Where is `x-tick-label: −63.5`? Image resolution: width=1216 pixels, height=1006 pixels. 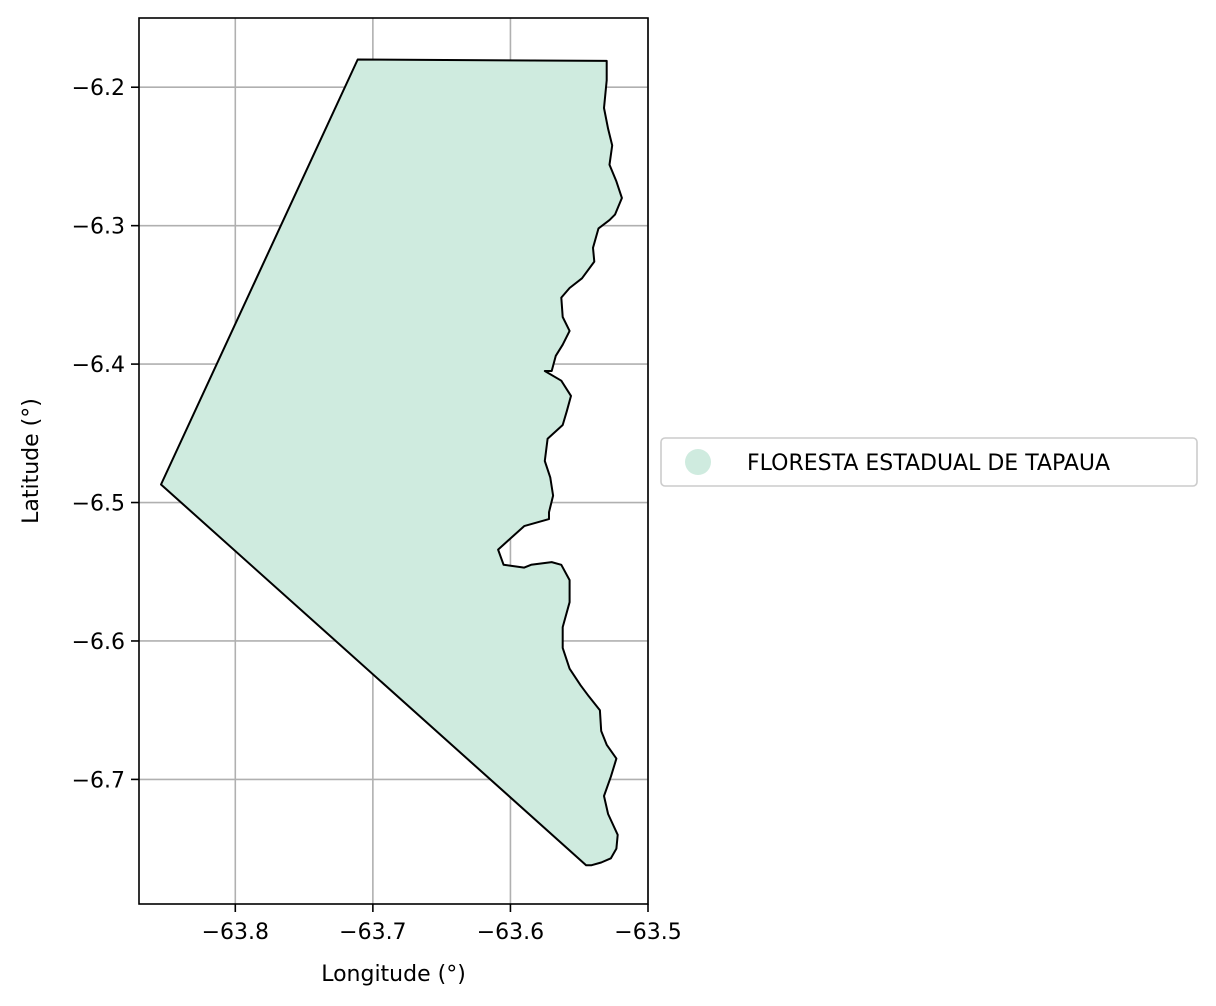 x-tick-label: −63.5 is located at coordinates (647, 932).